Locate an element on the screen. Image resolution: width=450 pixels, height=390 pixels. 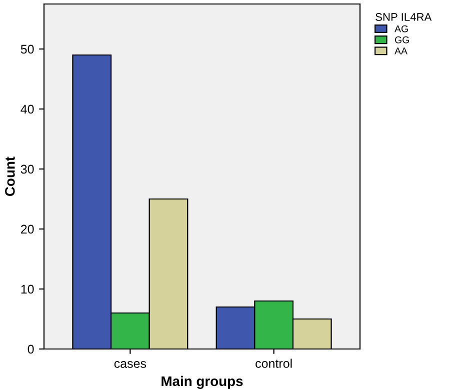
y-tick-label: 40 is located at coordinates (27, 109).